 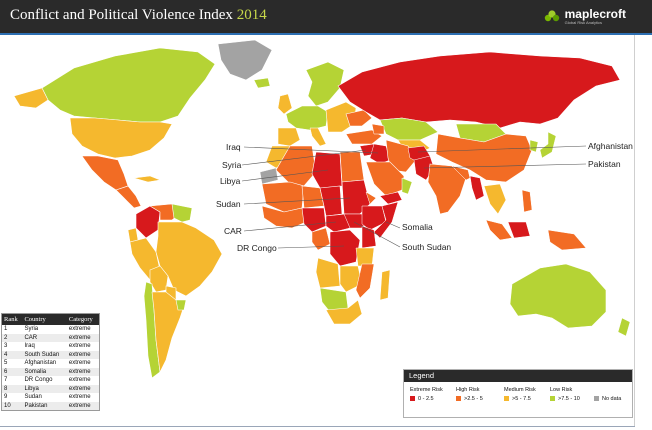 What do you see at coordinates (245, 60) in the screenshot?
I see `country-greenland` at bounding box center [245, 60].